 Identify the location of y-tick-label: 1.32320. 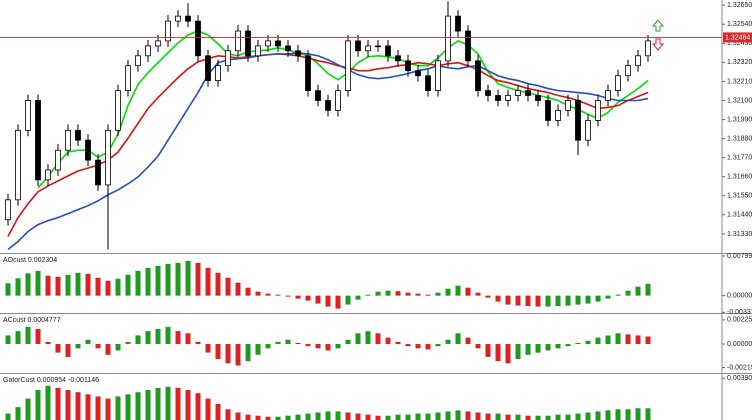
(739, 62).